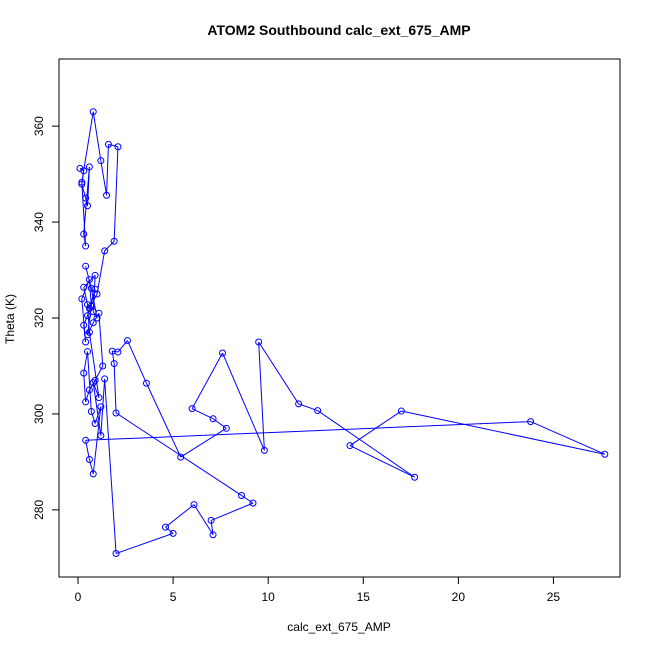  What do you see at coordinates (269, 597) in the screenshot?
I see `x-tick-label: 10` at bounding box center [269, 597].